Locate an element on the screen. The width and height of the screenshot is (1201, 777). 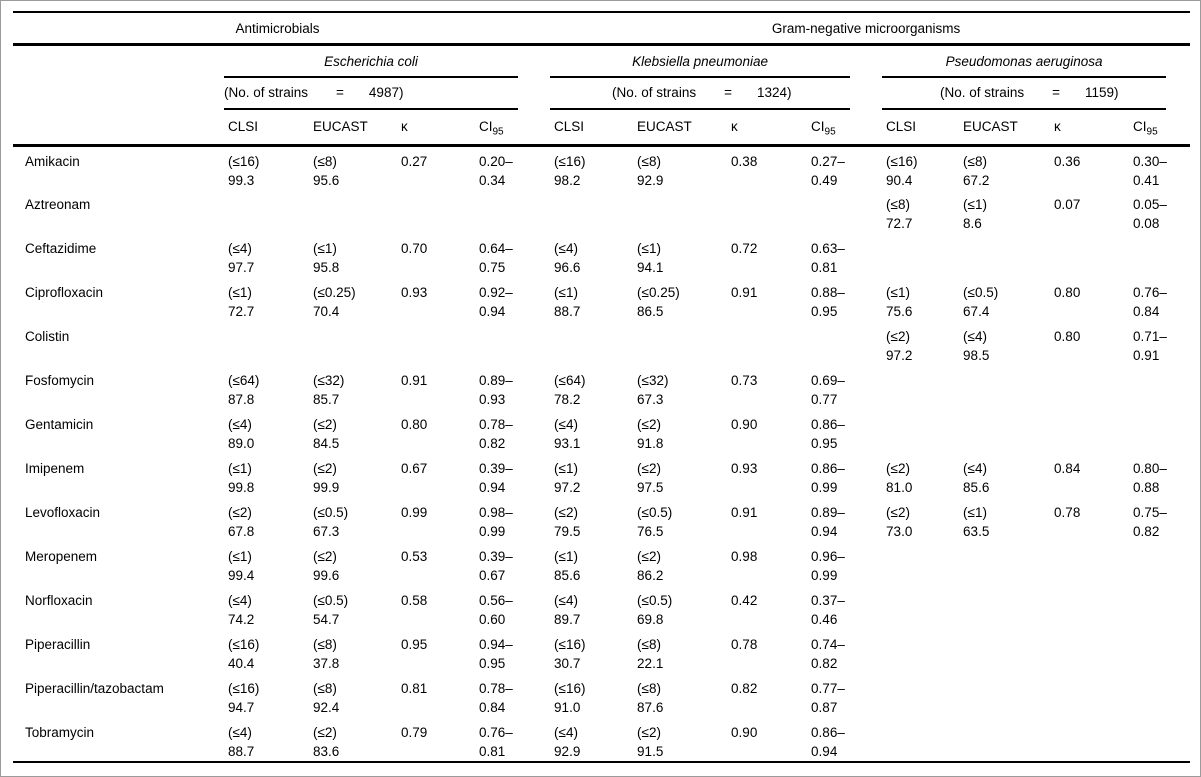
value-line: (≤64) is located at coordinates (244, 380).